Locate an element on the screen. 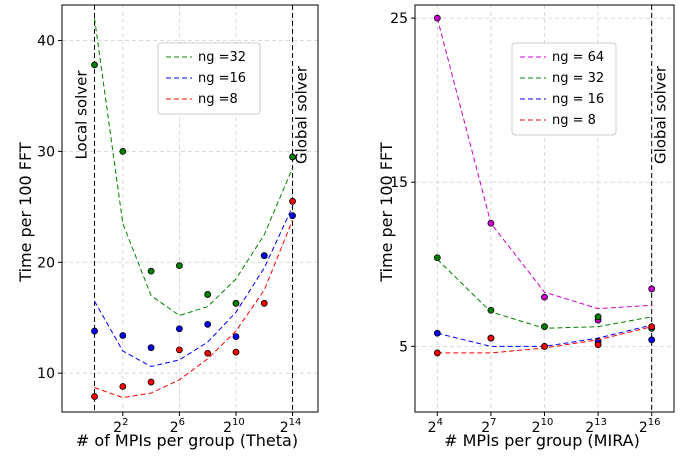 The image size is (690, 459). mira-xlabel: # MPIs per group (MIRA) is located at coordinates (542, 440).